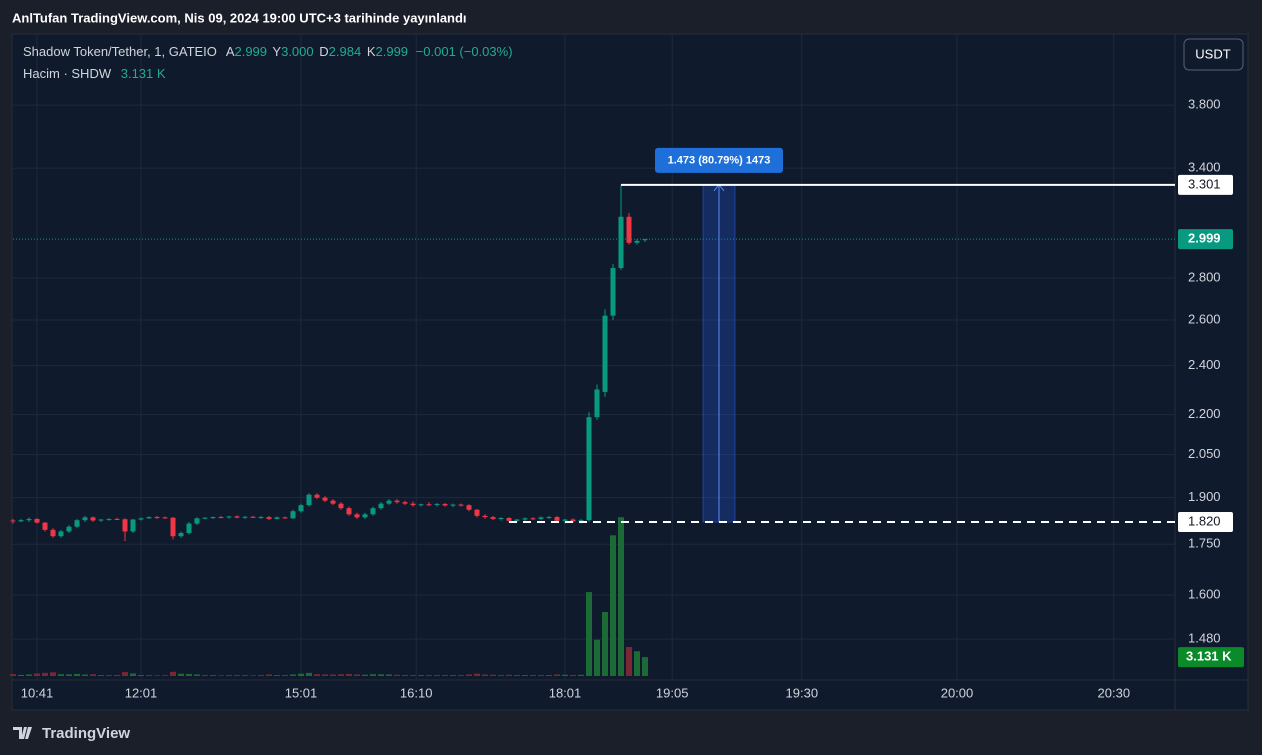 The image size is (1262, 755). What do you see at coordinates (802, 692) in the screenshot?
I see `x-tick-label: 19:30` at bounding box center [802, 692].